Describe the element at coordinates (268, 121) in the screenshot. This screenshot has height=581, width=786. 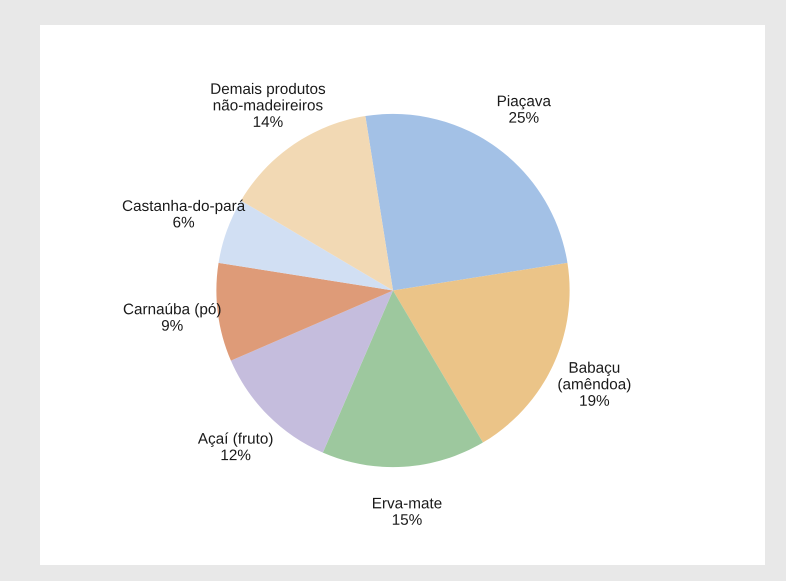
I see `data-label: 14%` at that location.